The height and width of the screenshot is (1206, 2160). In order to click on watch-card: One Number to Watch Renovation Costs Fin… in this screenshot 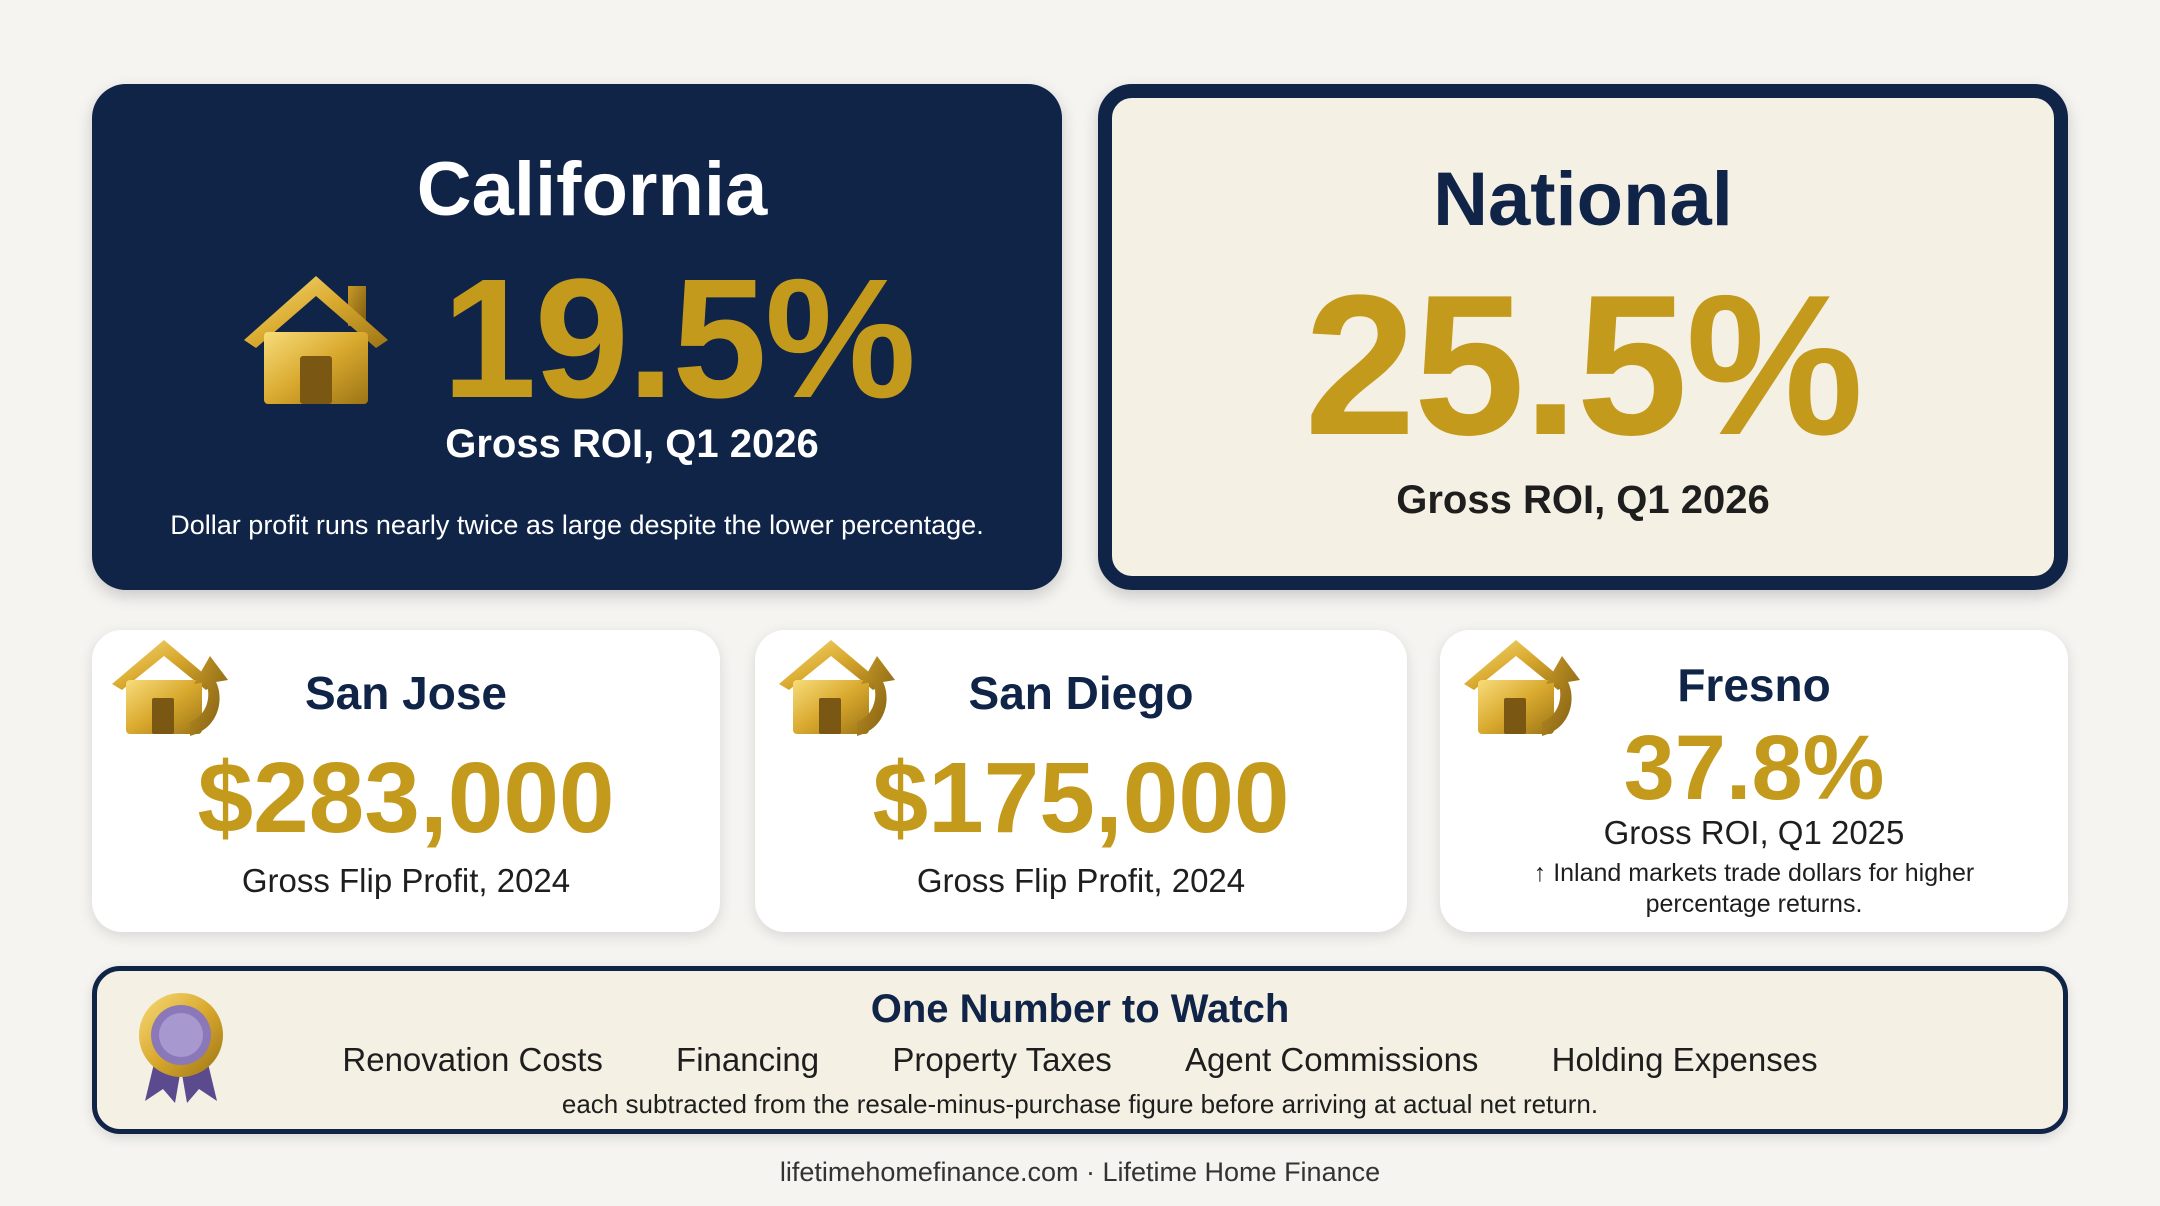, I will do `click(1080, 1050)`.